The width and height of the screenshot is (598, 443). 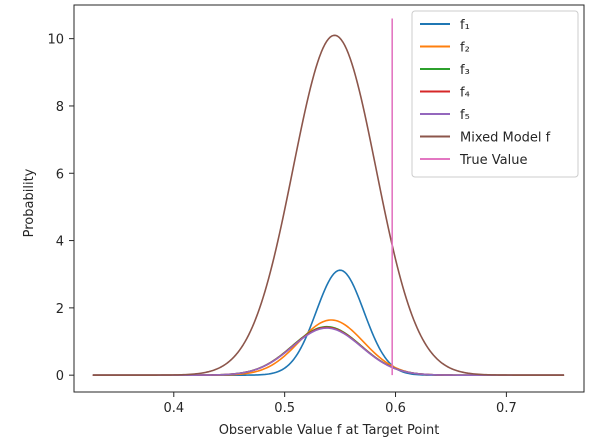 I want to click on legend-label: f₃, so click(x=465, y=70).